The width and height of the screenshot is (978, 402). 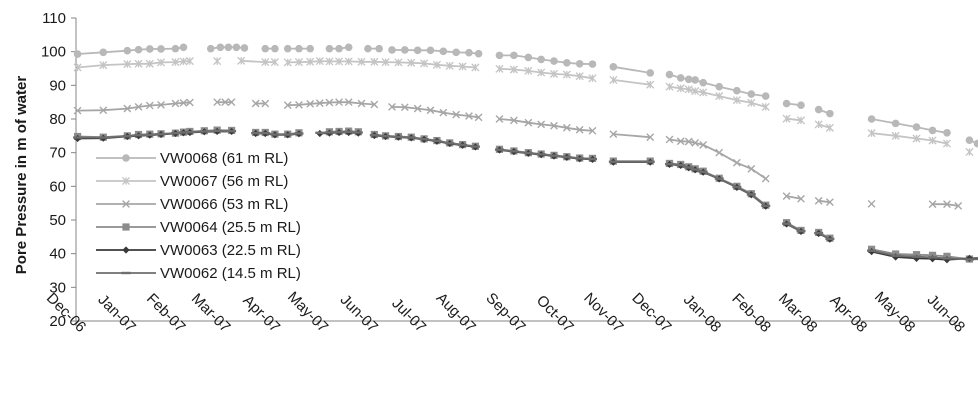 I want to click on x-tick-label: Mar-07, so click(x=211, y=313).